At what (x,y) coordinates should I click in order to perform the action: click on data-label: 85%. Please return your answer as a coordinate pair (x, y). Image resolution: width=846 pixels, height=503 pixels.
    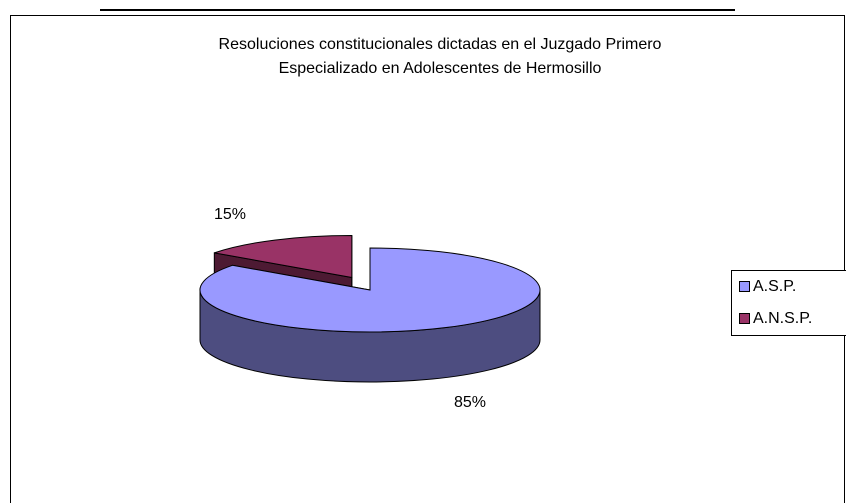
    Looking at the image, I should click on (470, 402).